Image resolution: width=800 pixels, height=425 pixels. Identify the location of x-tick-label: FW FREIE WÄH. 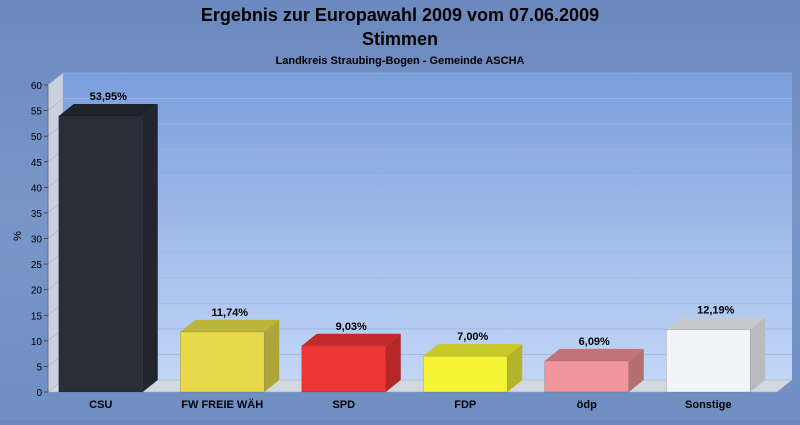
(222, 404).